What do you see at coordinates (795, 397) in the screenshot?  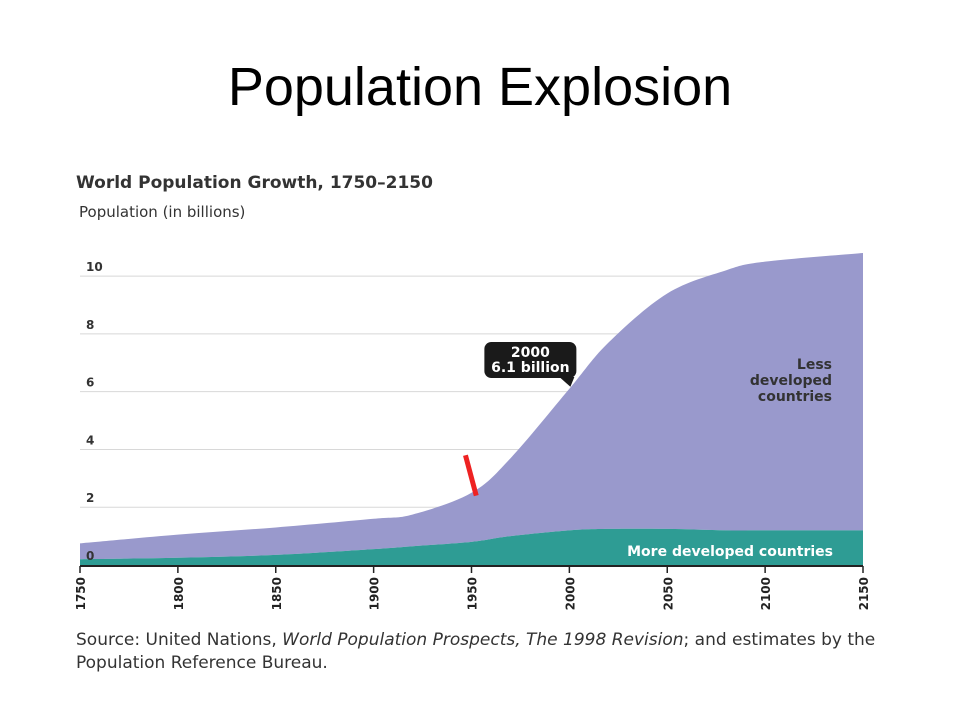 I see `label-less-developed: countries` at bounding box center [795, 397].